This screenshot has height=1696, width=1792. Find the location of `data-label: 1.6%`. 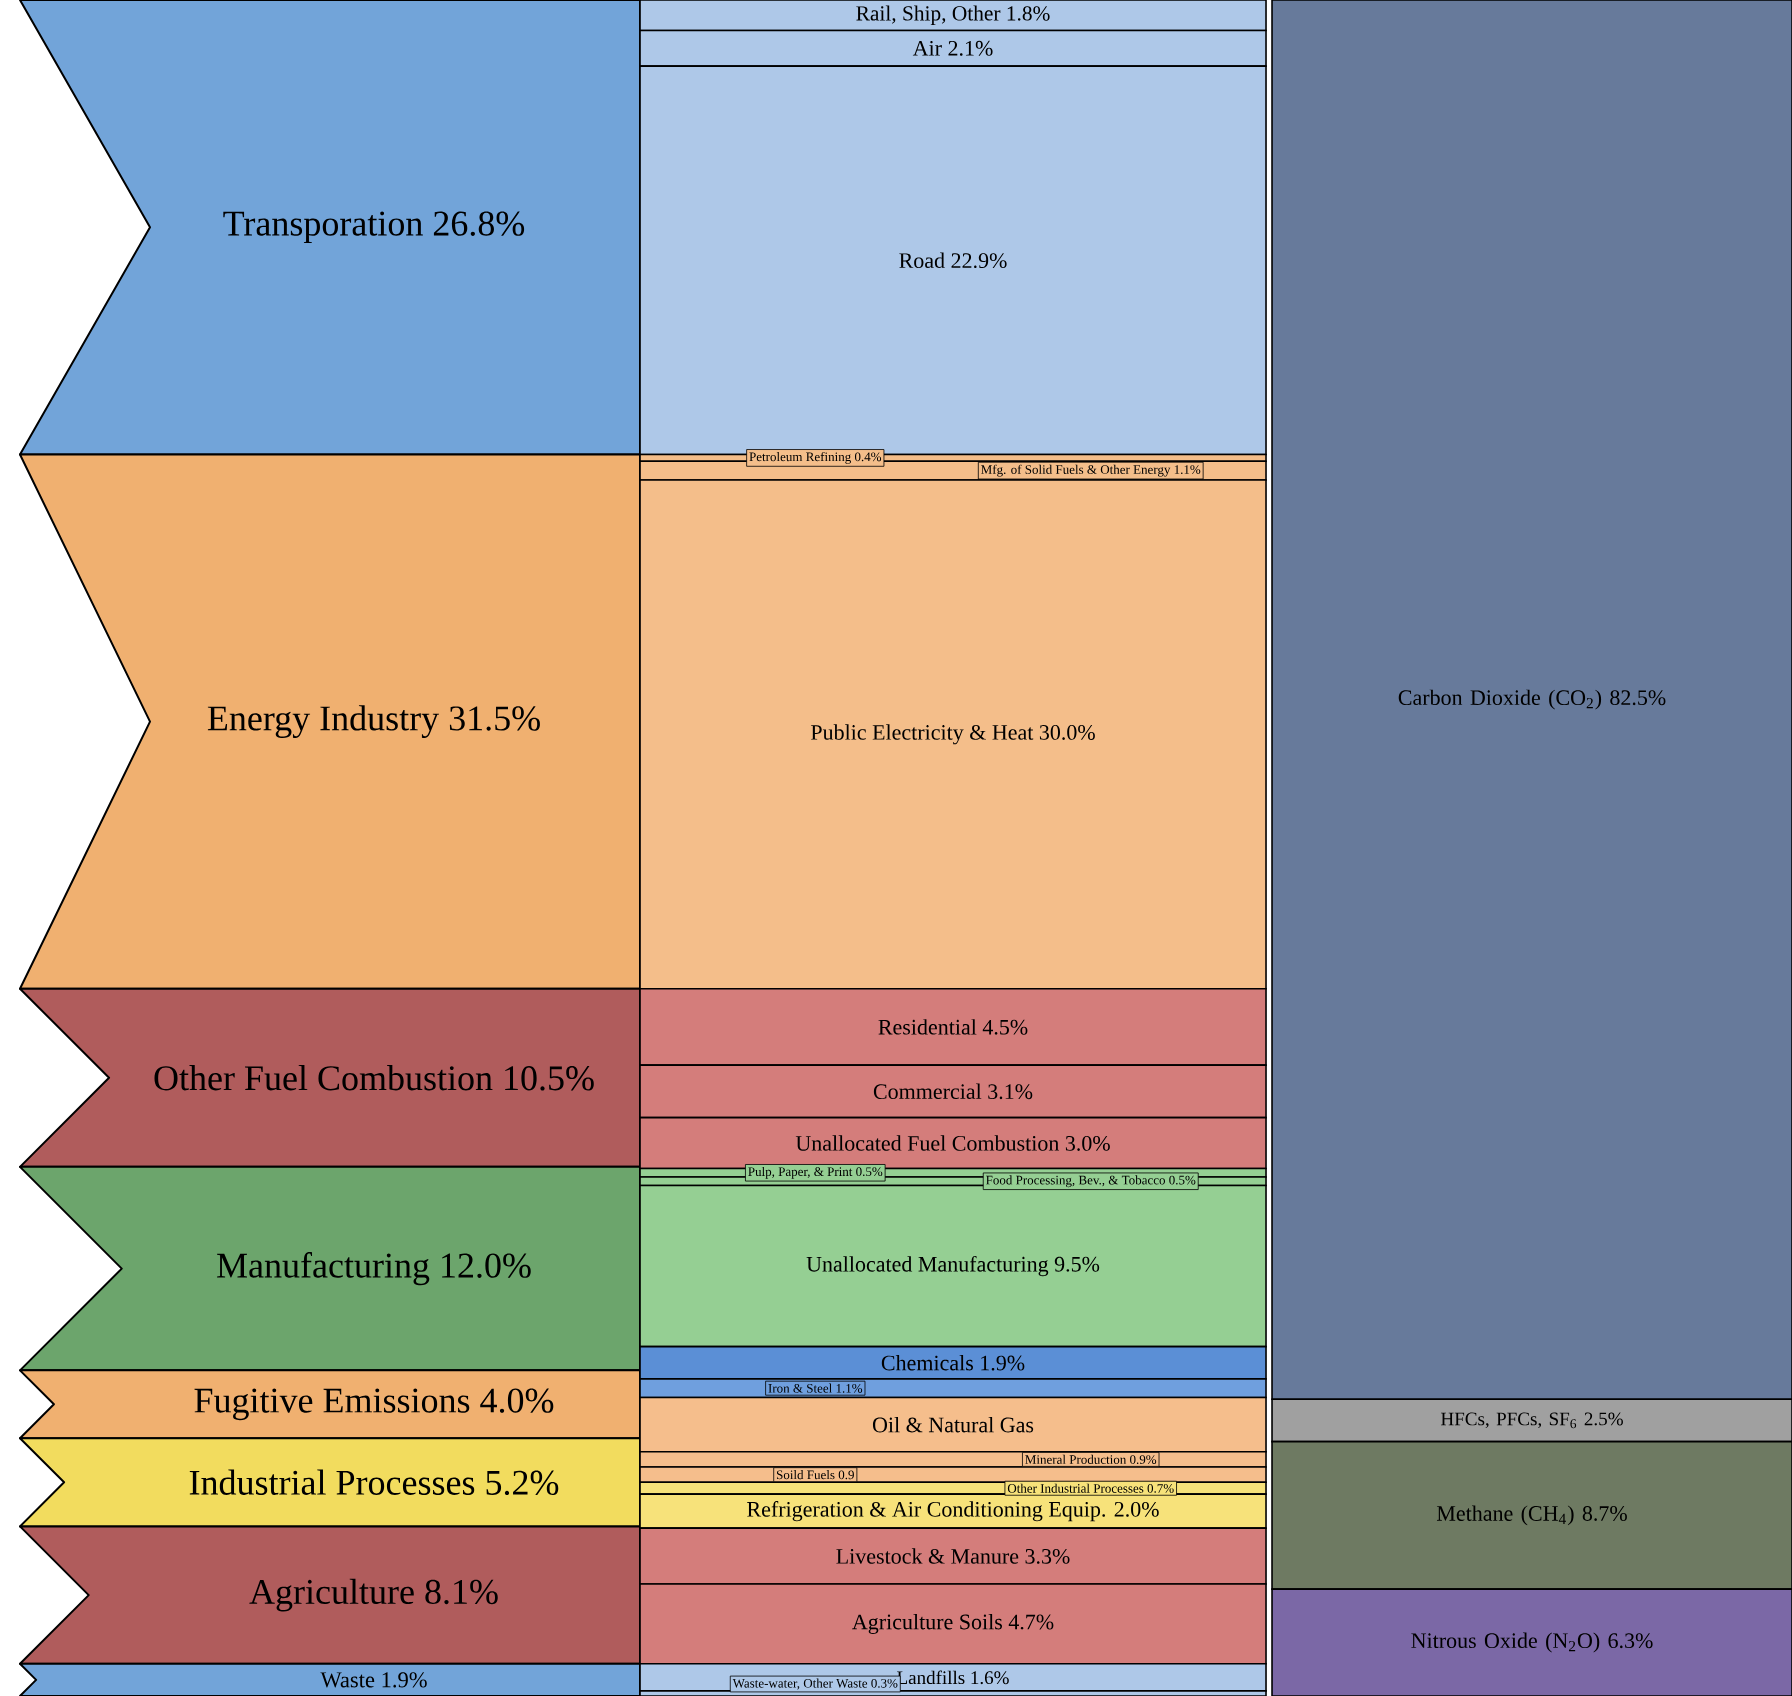

data-label: 1.6% is located at coordinates (990, 1678).